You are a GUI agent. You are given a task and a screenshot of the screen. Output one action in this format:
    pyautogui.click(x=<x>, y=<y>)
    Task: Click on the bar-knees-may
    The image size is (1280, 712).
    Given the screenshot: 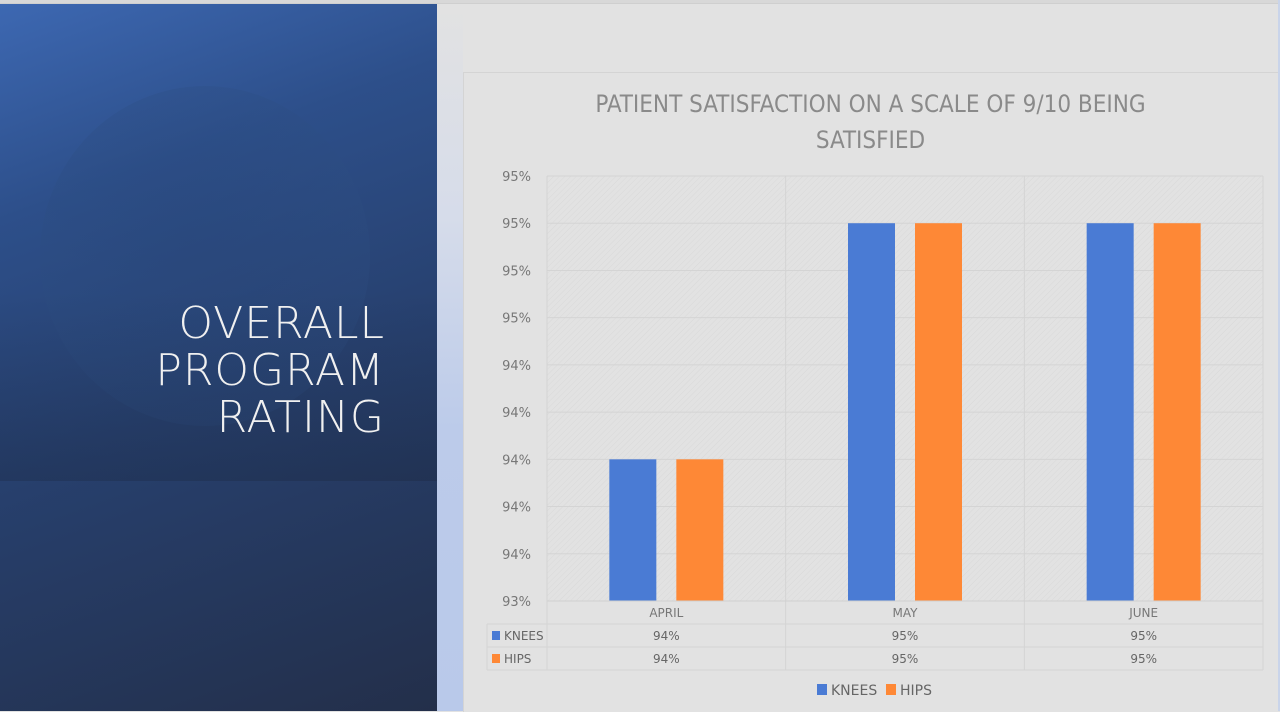 What is the action you would take?
    pyautogui.click(x=871, y=412)
    